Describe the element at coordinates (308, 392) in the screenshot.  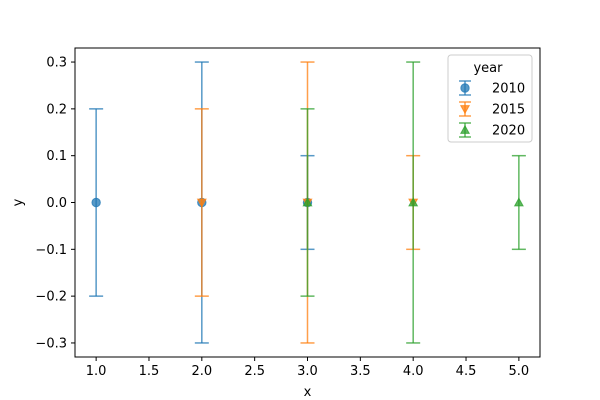
I see `x-axis-label: x` at that location.